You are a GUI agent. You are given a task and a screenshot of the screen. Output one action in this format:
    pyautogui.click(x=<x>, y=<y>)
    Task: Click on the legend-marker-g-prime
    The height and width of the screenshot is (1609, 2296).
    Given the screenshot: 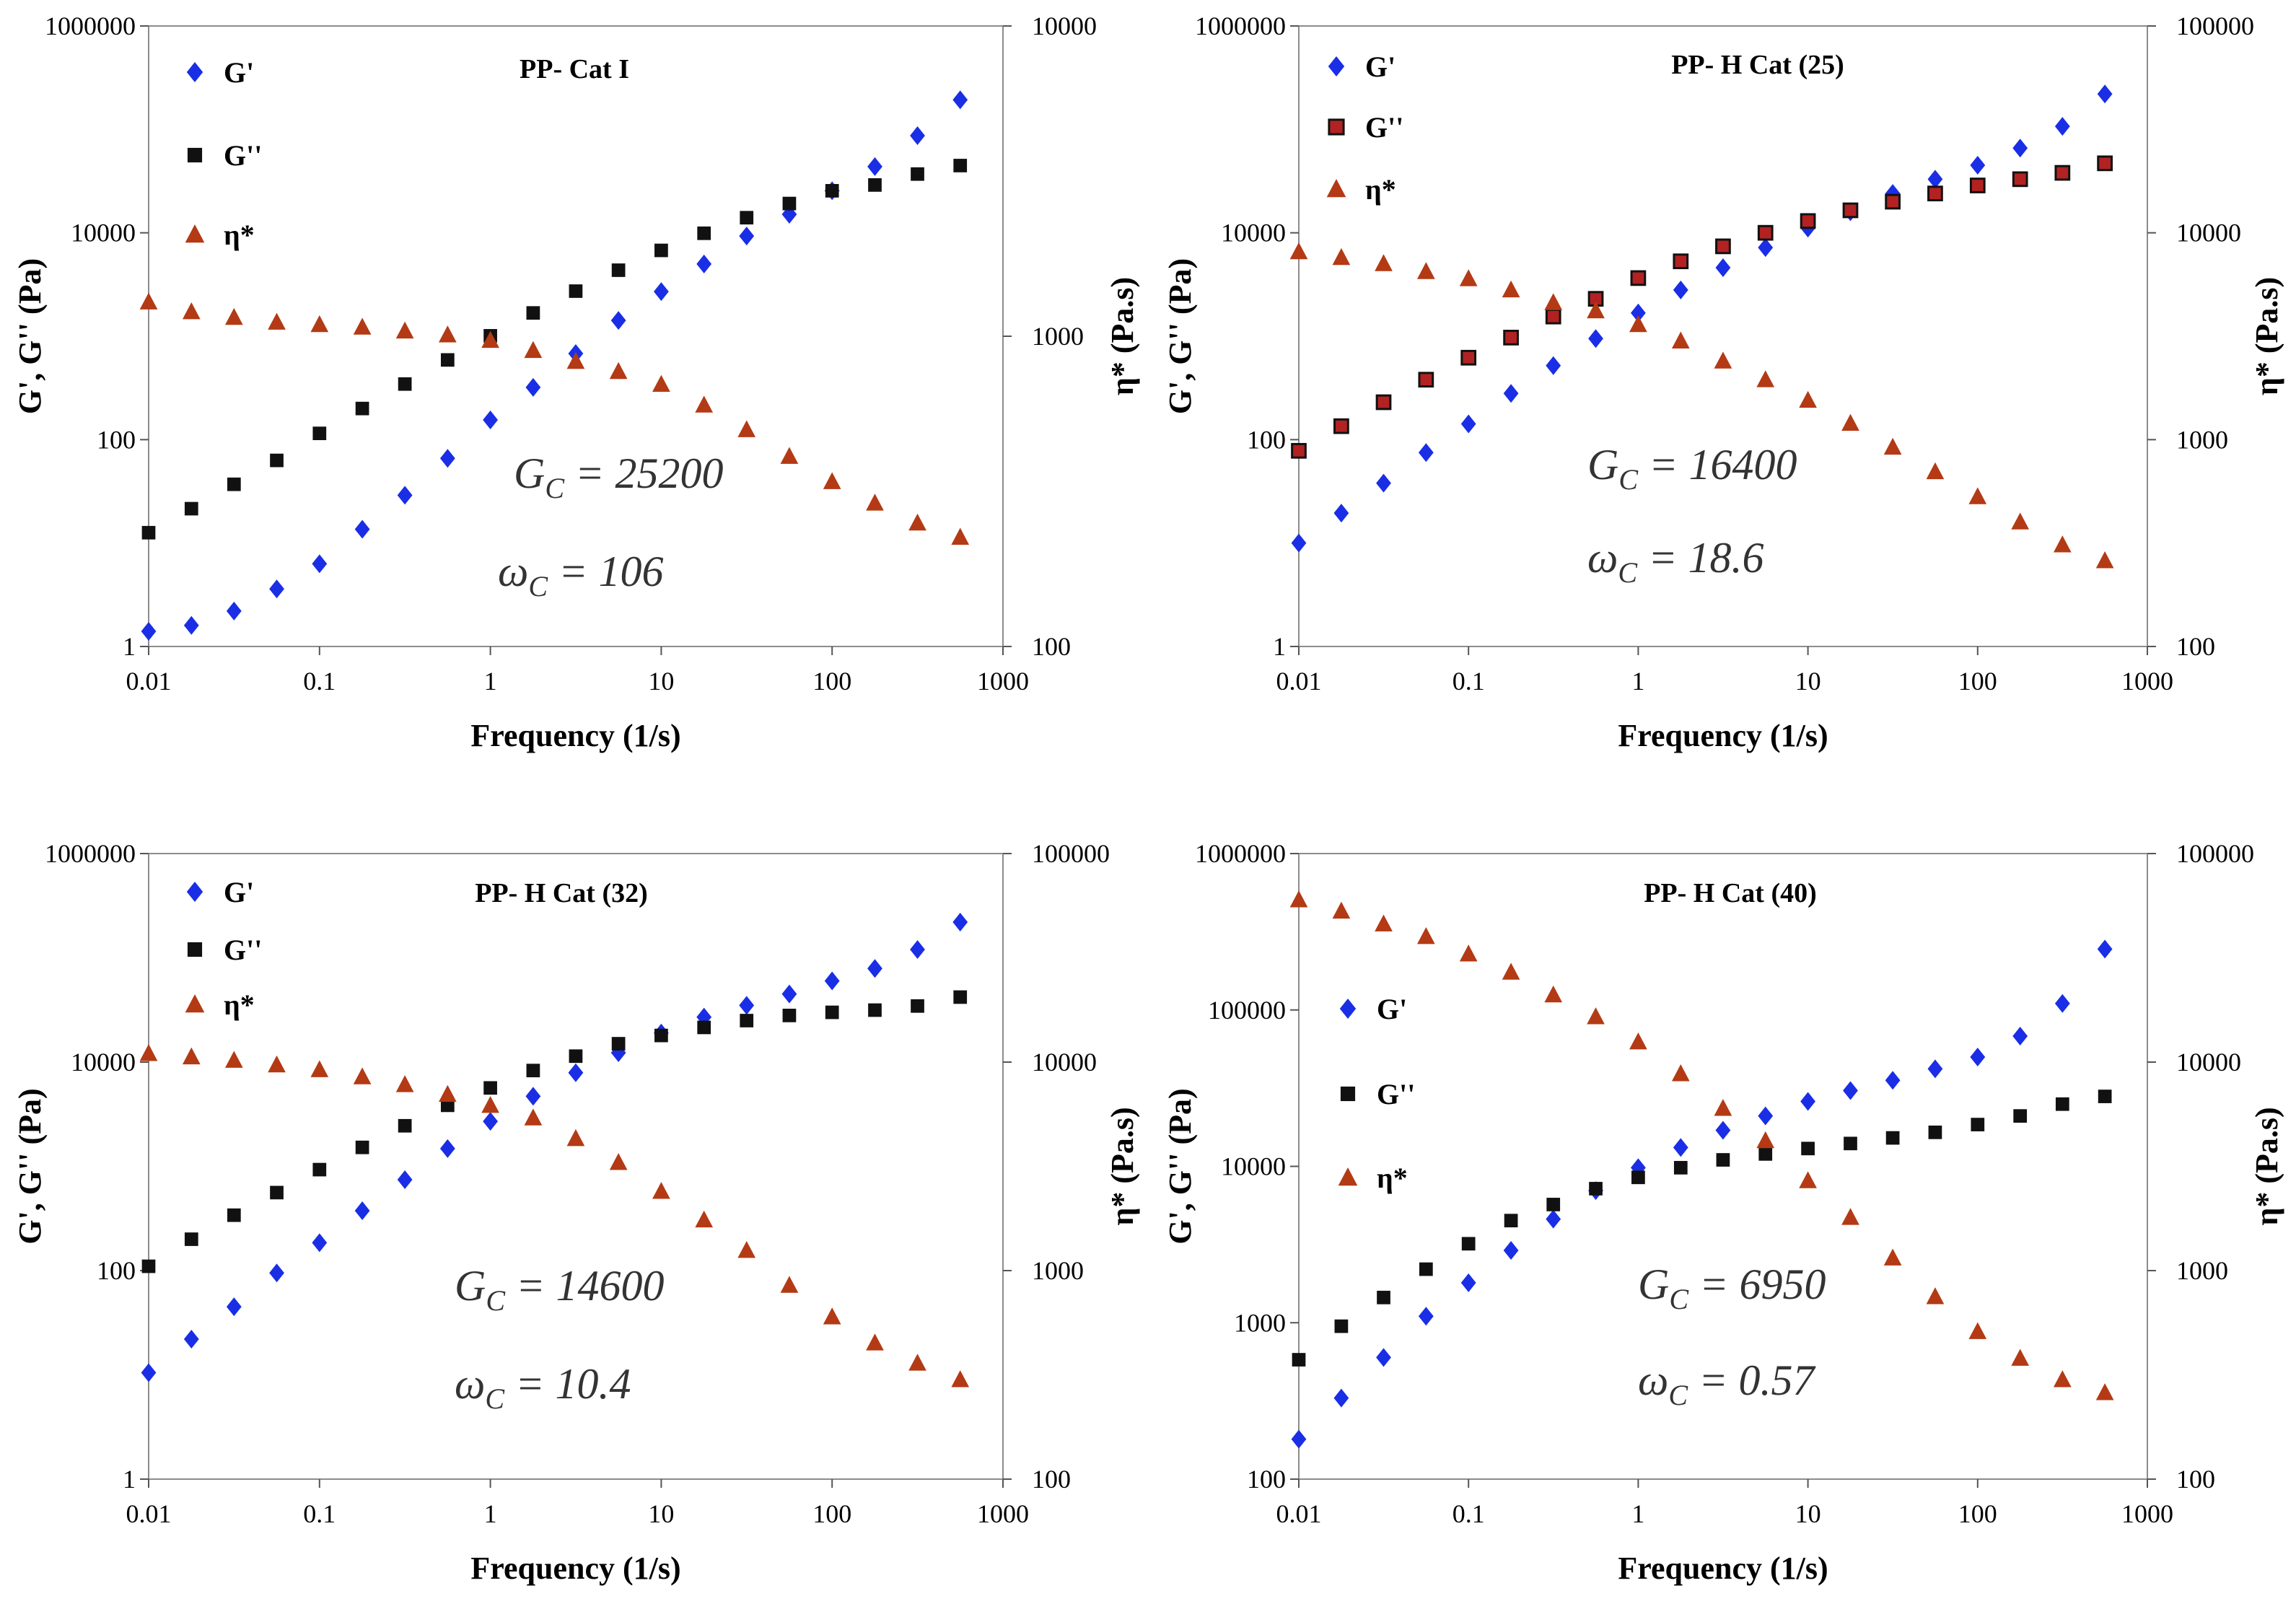 What is the action you would take?
    pyautogui.click(x=195, y=892)
    